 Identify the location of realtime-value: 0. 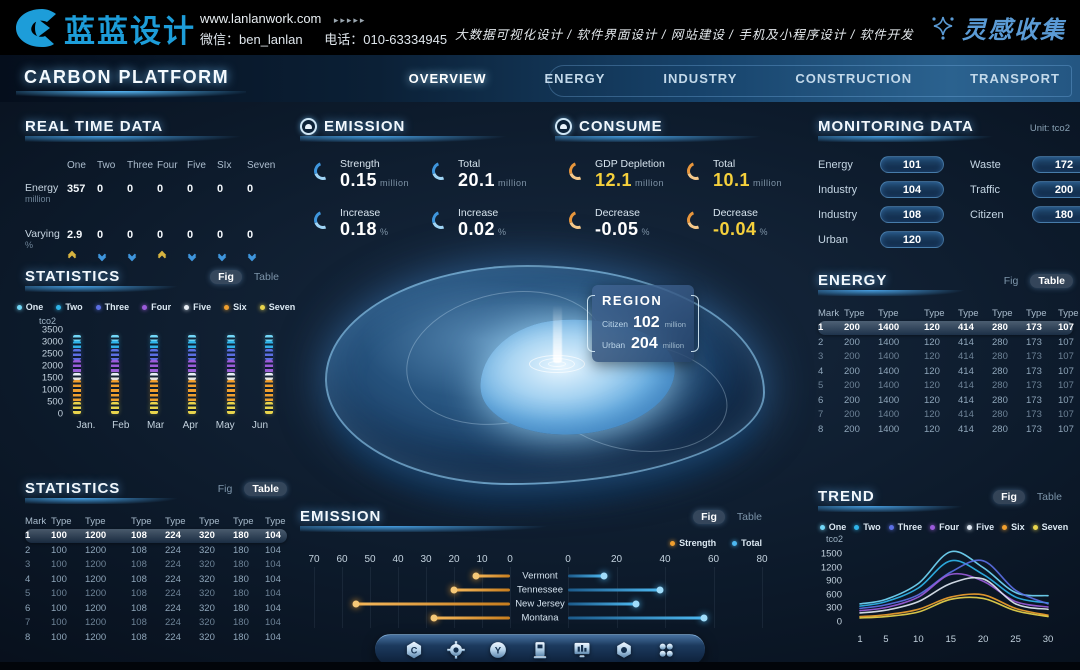
(190, 235).